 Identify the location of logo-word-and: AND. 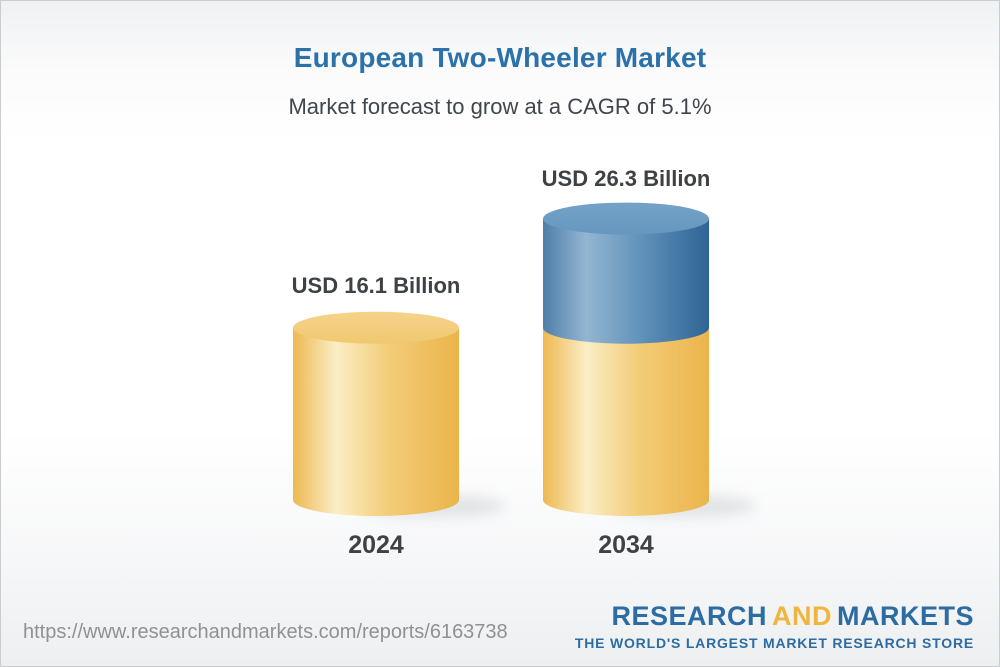
(802, 616).